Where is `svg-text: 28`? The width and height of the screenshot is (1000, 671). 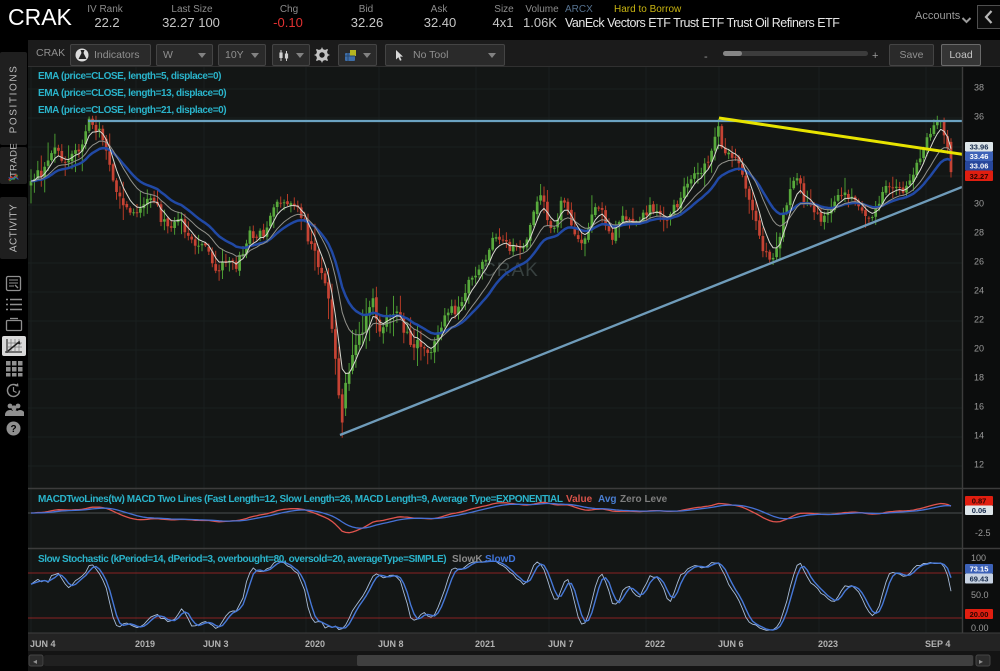
svg-text: 28 is located at coordinates (979, 233).